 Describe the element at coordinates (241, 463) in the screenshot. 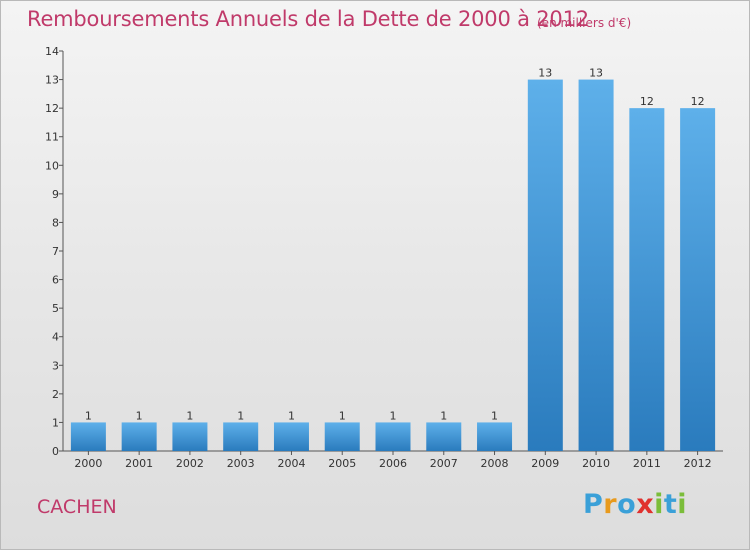

I see `x-tick-label: 2003` at that location.